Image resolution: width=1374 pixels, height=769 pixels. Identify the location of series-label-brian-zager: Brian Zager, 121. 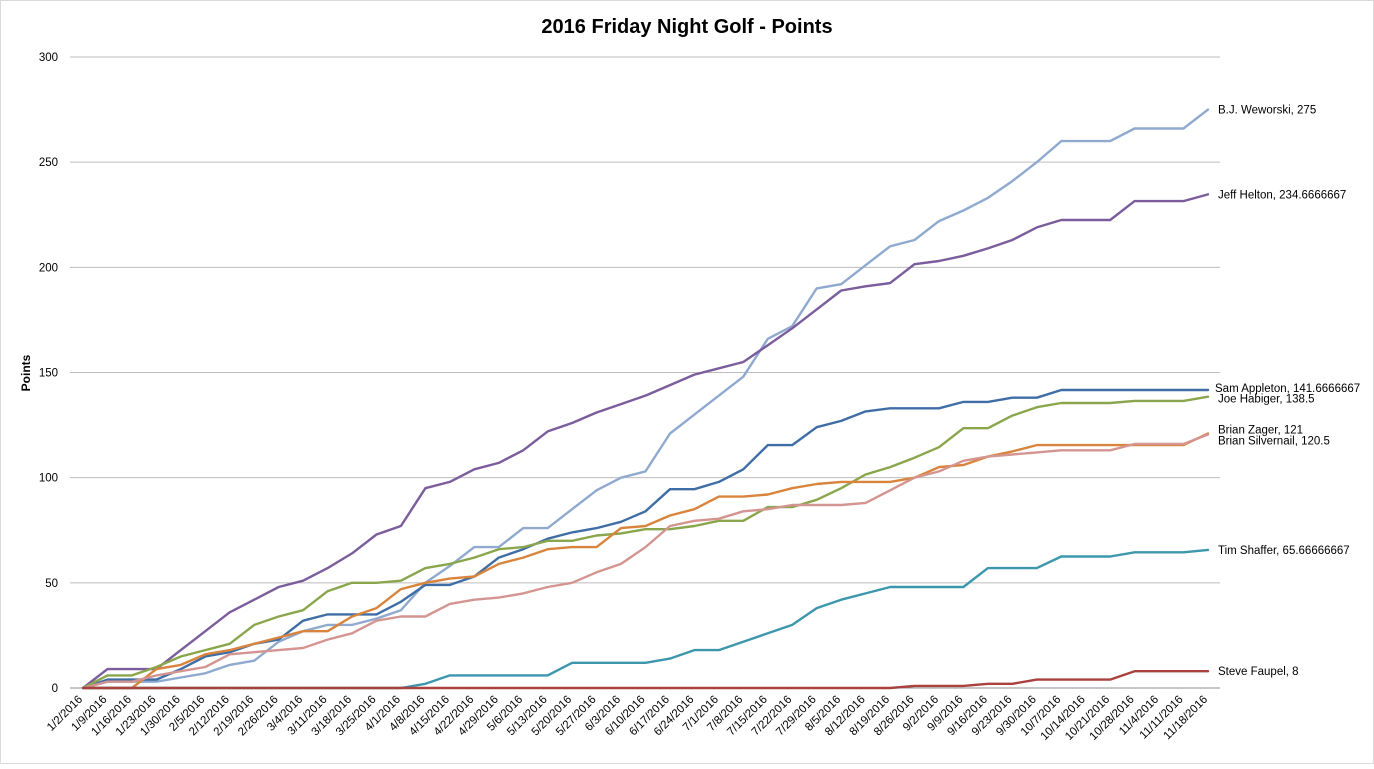
(1260, 430).